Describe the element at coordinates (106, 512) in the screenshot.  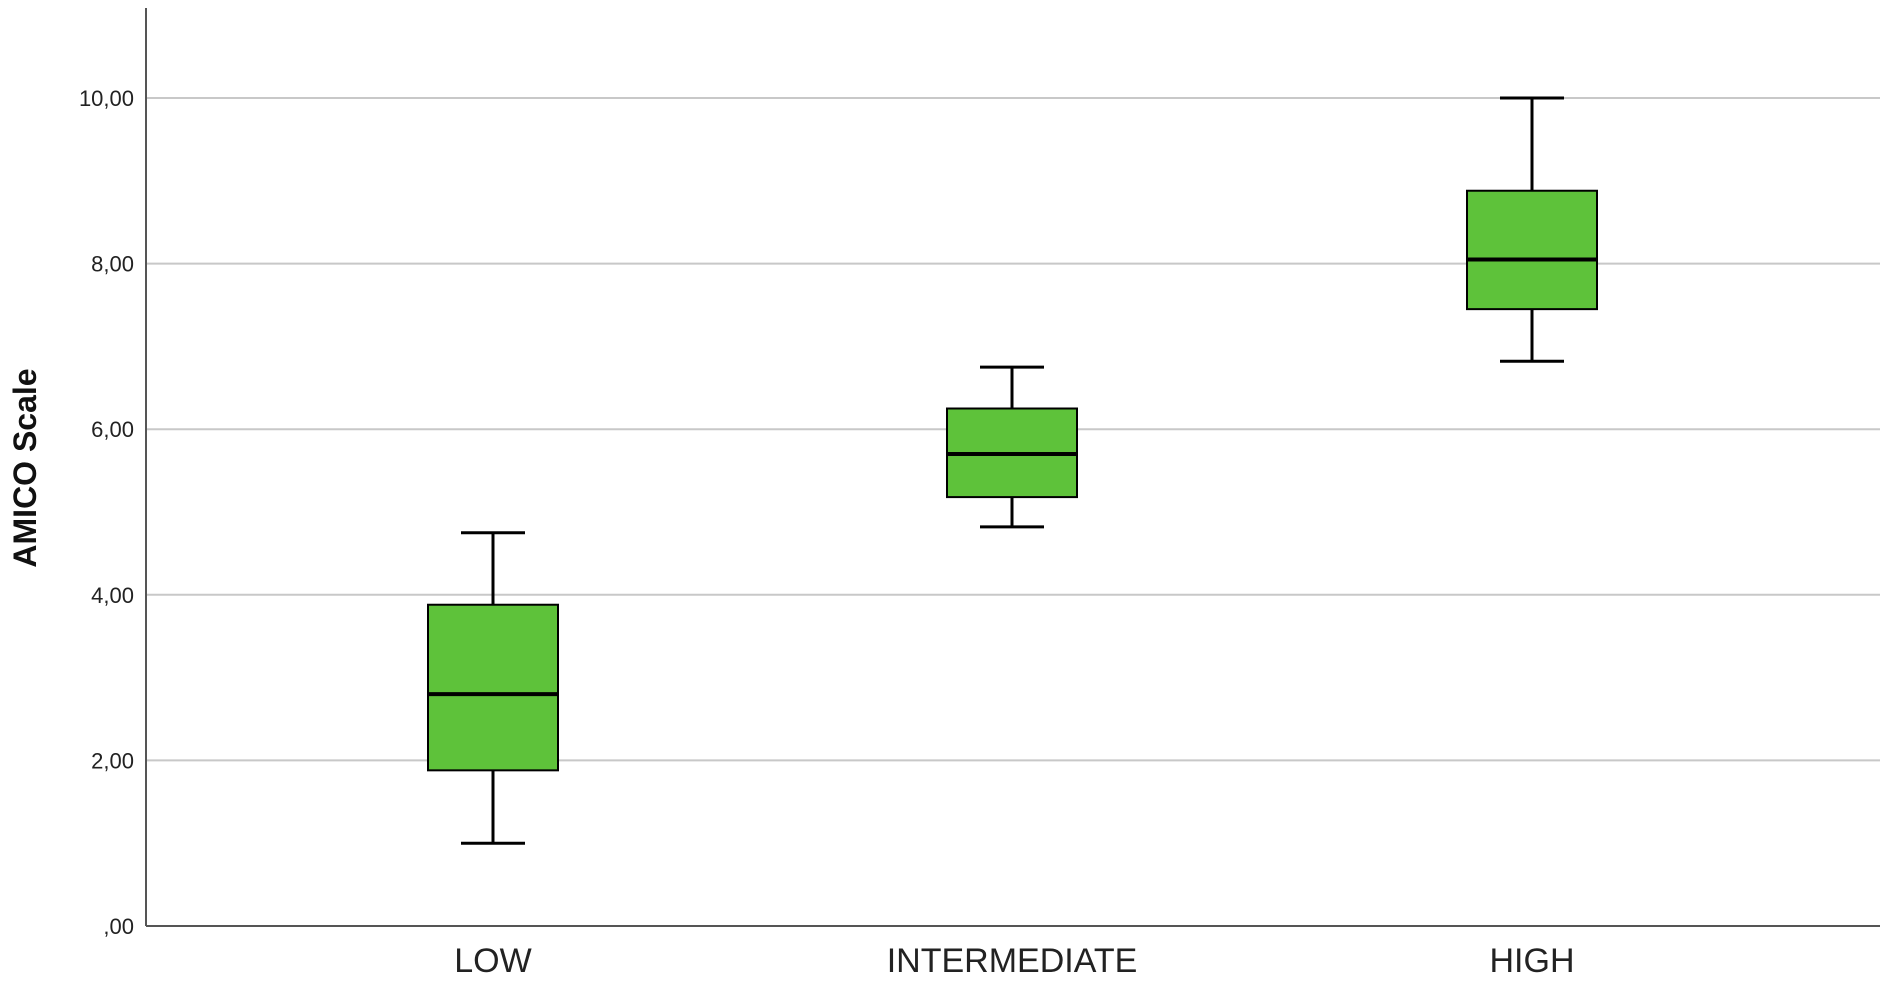
I see `y-tick-labels: ,00 2,00 4,00 6,00 8,00 10,00` at that location.